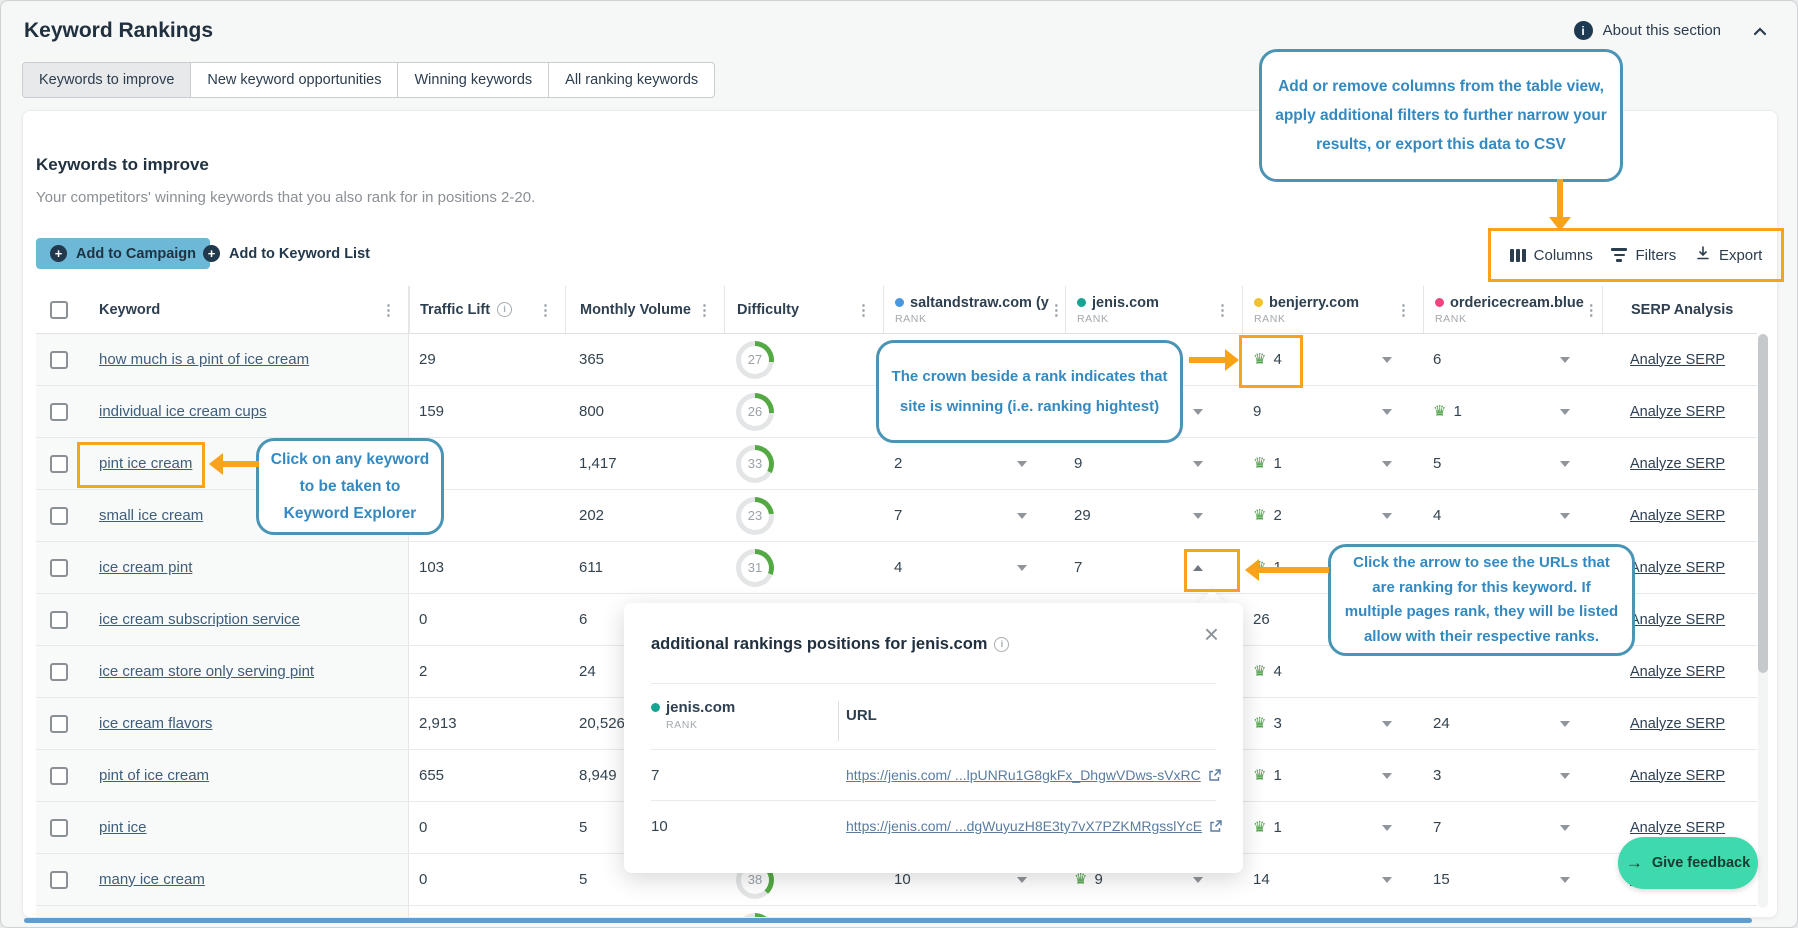 The image size is (1798, 928). What do you see at coordinates (472, 80) in the screenshot?
I see `tab-winning-keywords: Winning keywords` at bounding box center [472, 80].